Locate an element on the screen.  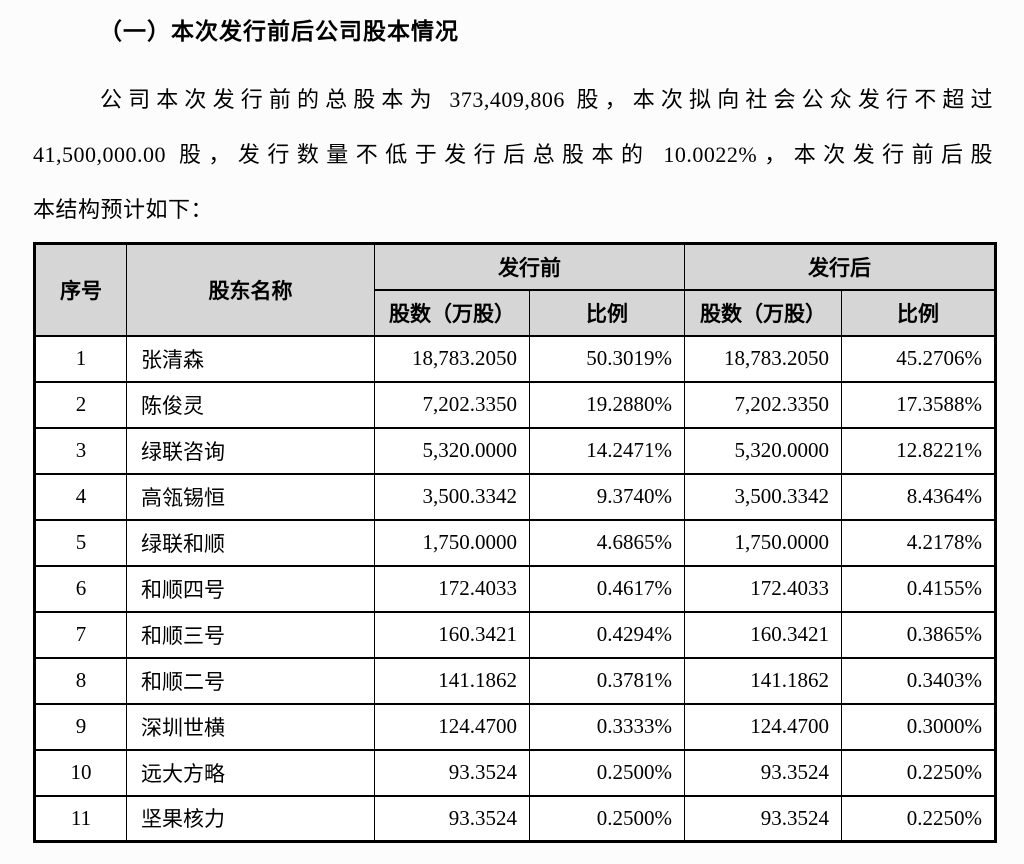
cell-seq: 2 is located at coordinates (80, 404).